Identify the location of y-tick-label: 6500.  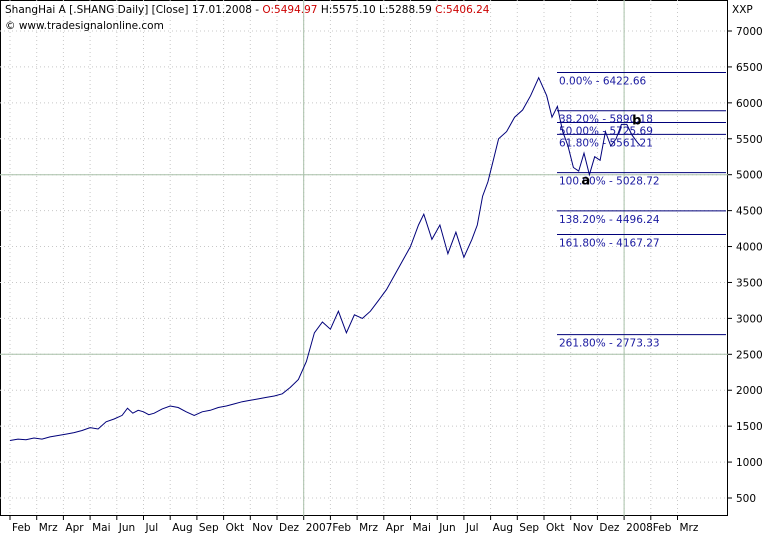
(749, 68).